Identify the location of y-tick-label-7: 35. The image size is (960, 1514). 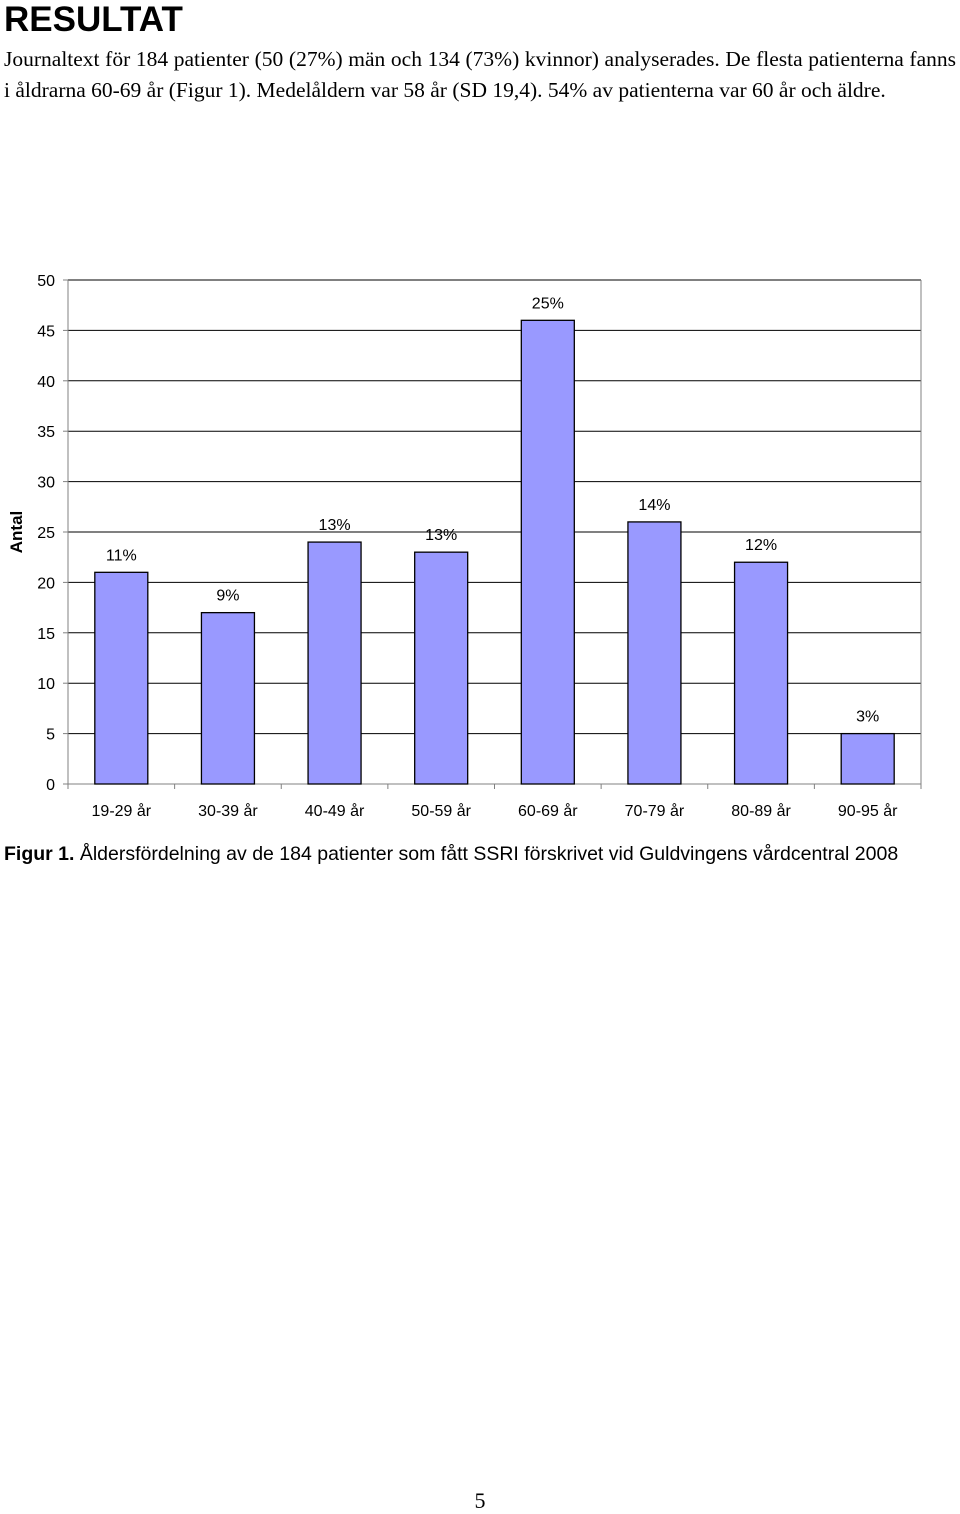
(46, 432).